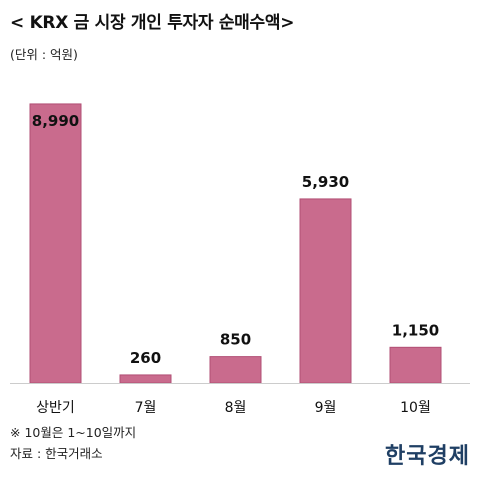 The width and height of the screenshot is (480, 480). What do you see at coordinates (427, 456) in the screenshot?
I see `brand-logo: 한국경제` at bounding box center [427, 456].